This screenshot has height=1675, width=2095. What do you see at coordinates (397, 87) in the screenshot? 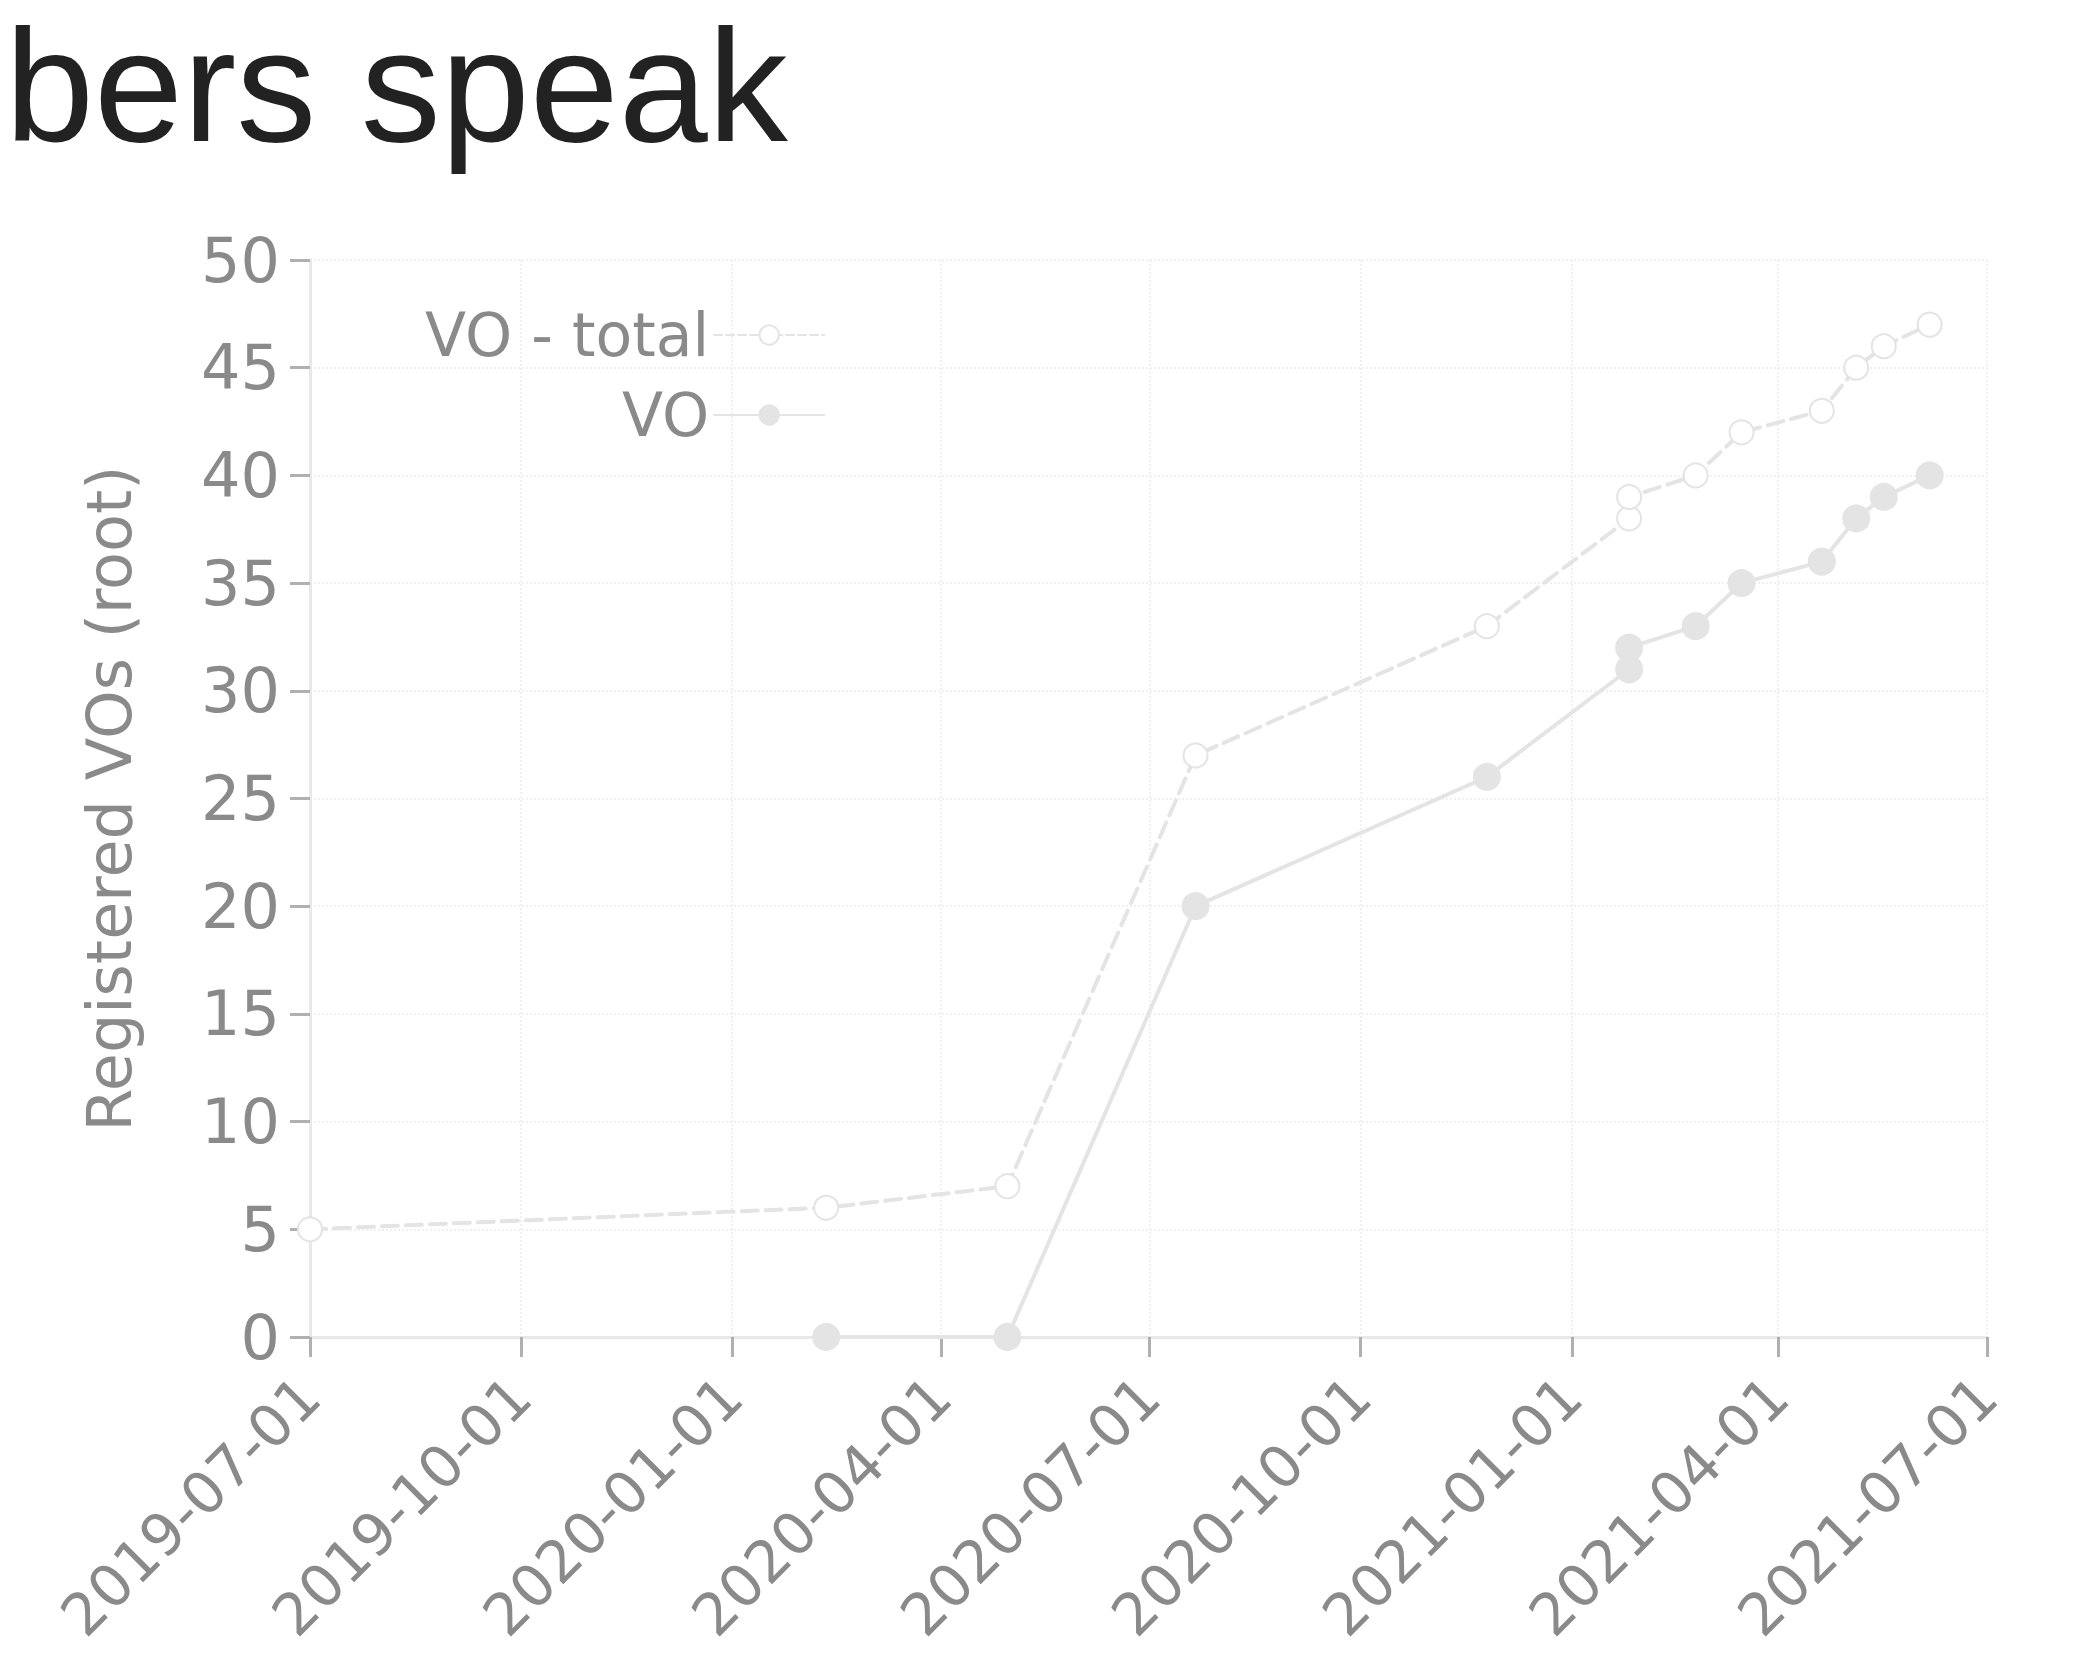
I see `chart-title: bers speak` at bounding box center [397, 87].